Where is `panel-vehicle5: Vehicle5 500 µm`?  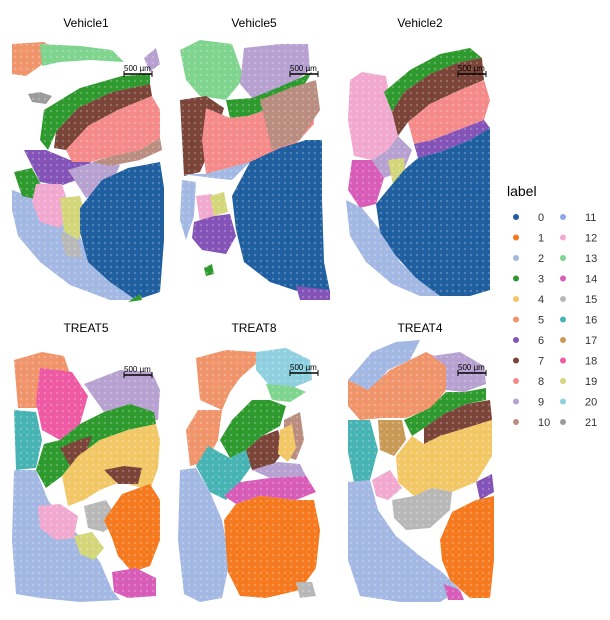 panel-vehicle5: Vehicle5 500 µm is located at coordinates (256, 161).